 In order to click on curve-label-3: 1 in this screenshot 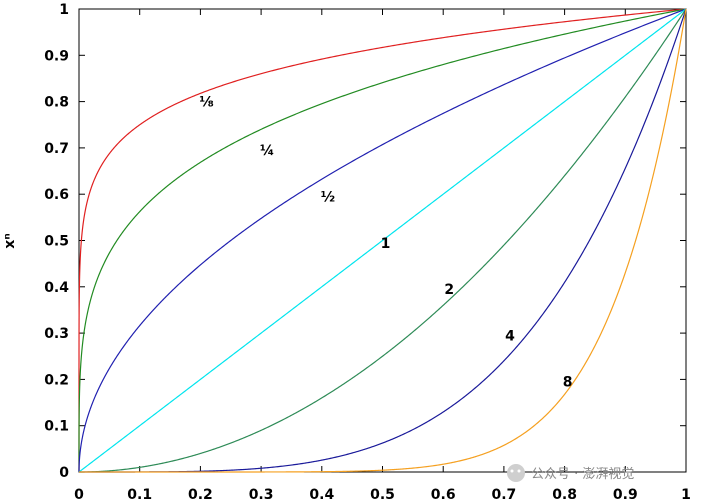, I will do `click(386, 244)`.